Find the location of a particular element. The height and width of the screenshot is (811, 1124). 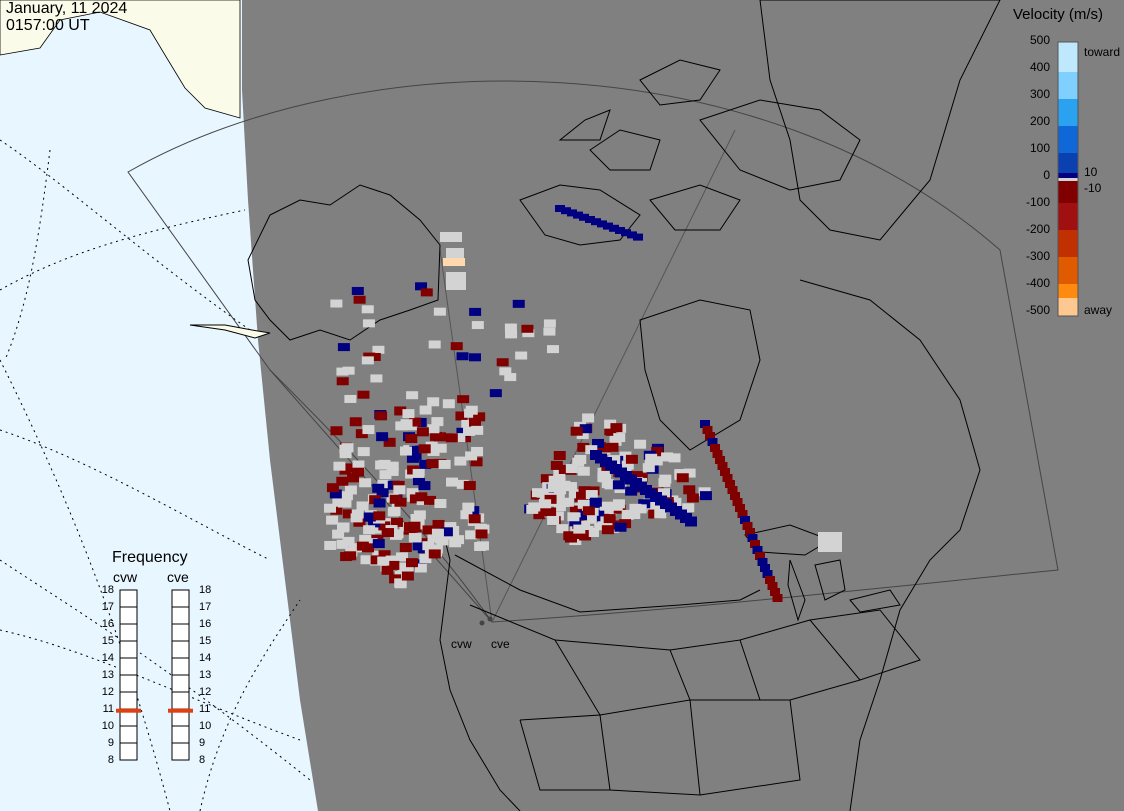

velocity-tick-0: 500 is located at coordinates (1039, 40).